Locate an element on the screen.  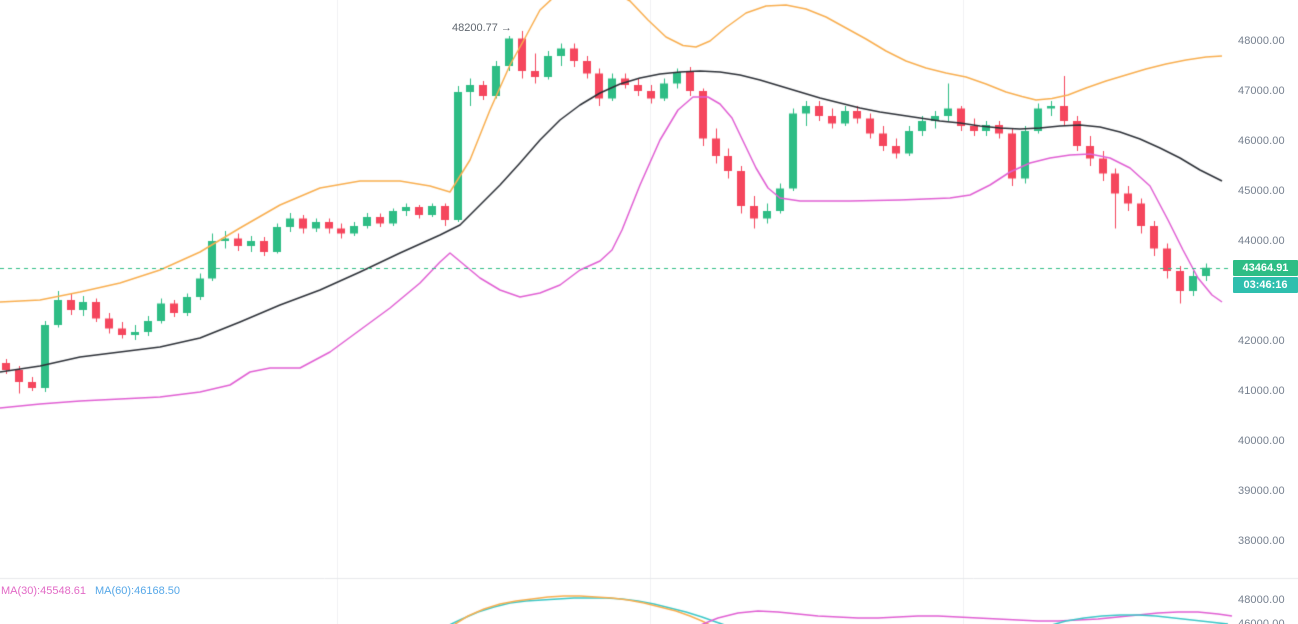
swing-high-annotation: 48200.77 → is located at coordinates (482, 28).